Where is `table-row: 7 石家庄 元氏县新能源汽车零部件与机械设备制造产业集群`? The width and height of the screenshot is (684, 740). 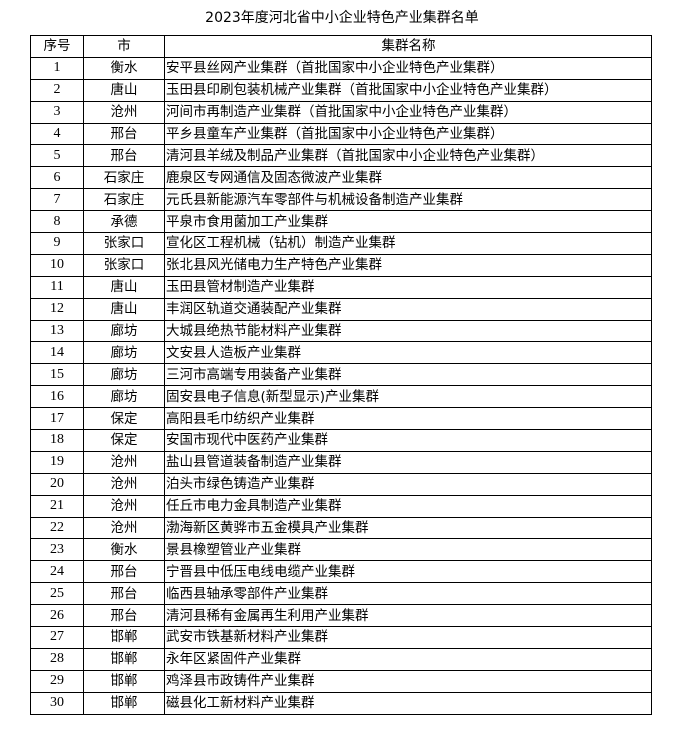 table-row: 7 石家庄 元氏县新能源汽车零部件与机械设备制造产业集群 is located at coordinates (341, 200).